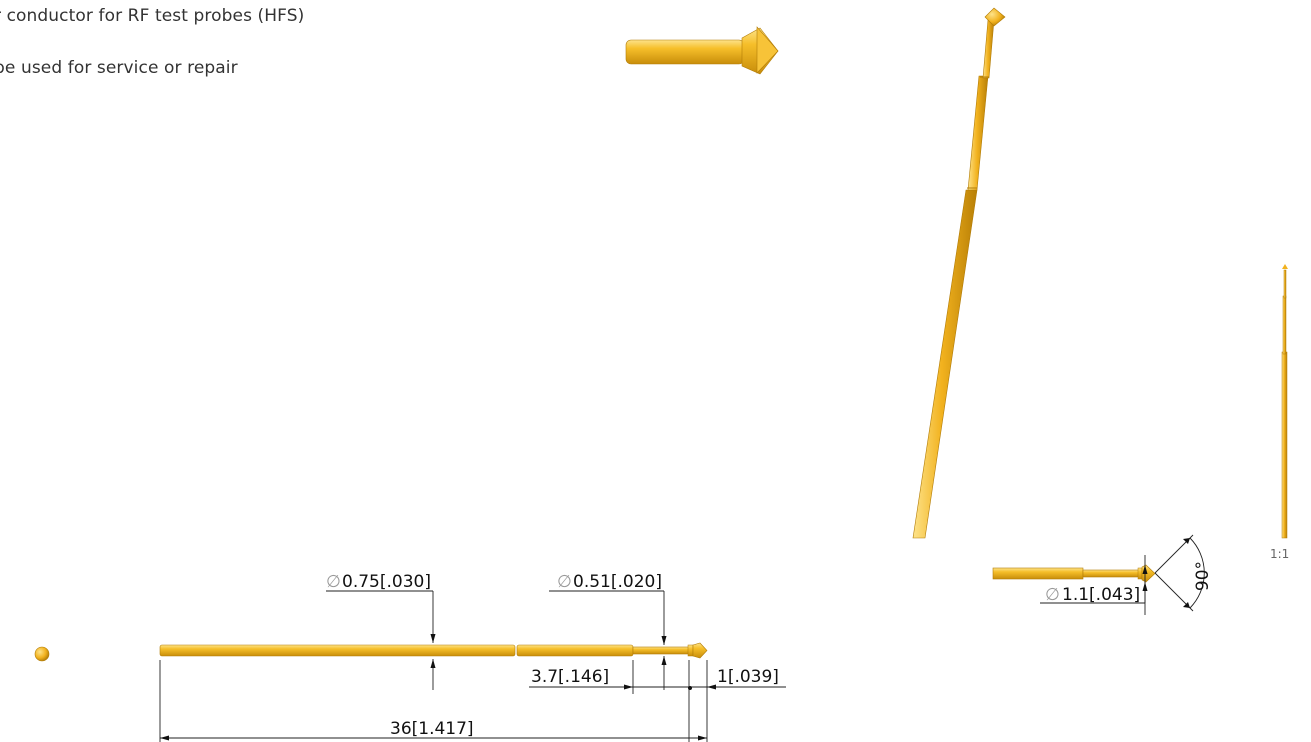 The image size is (1311, 742). Describe the element at coordinates (386, 582) in the screenshot. I see `dim-shaft-diameter: 0.75[.030]` at that location.